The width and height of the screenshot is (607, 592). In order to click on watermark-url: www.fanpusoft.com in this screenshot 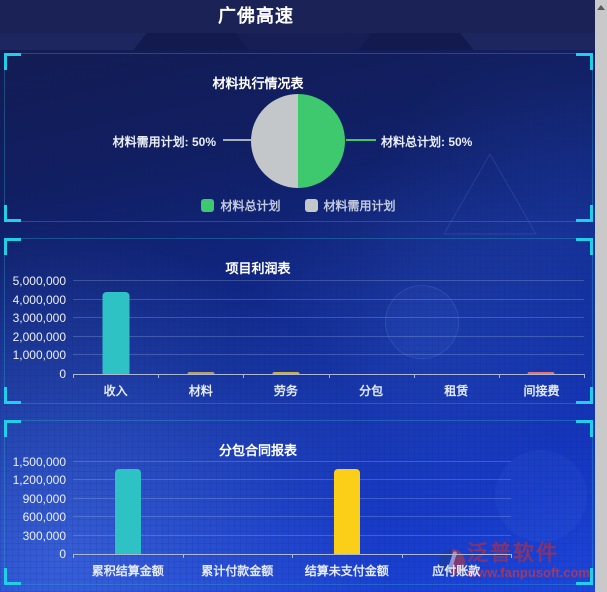, I will do `click(528, 572)`.